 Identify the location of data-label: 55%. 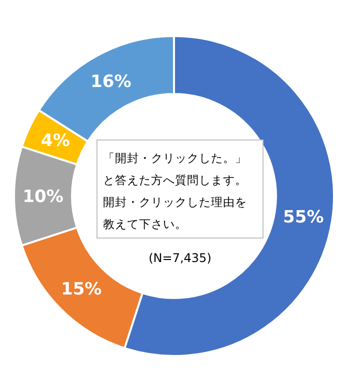
(303, 217).